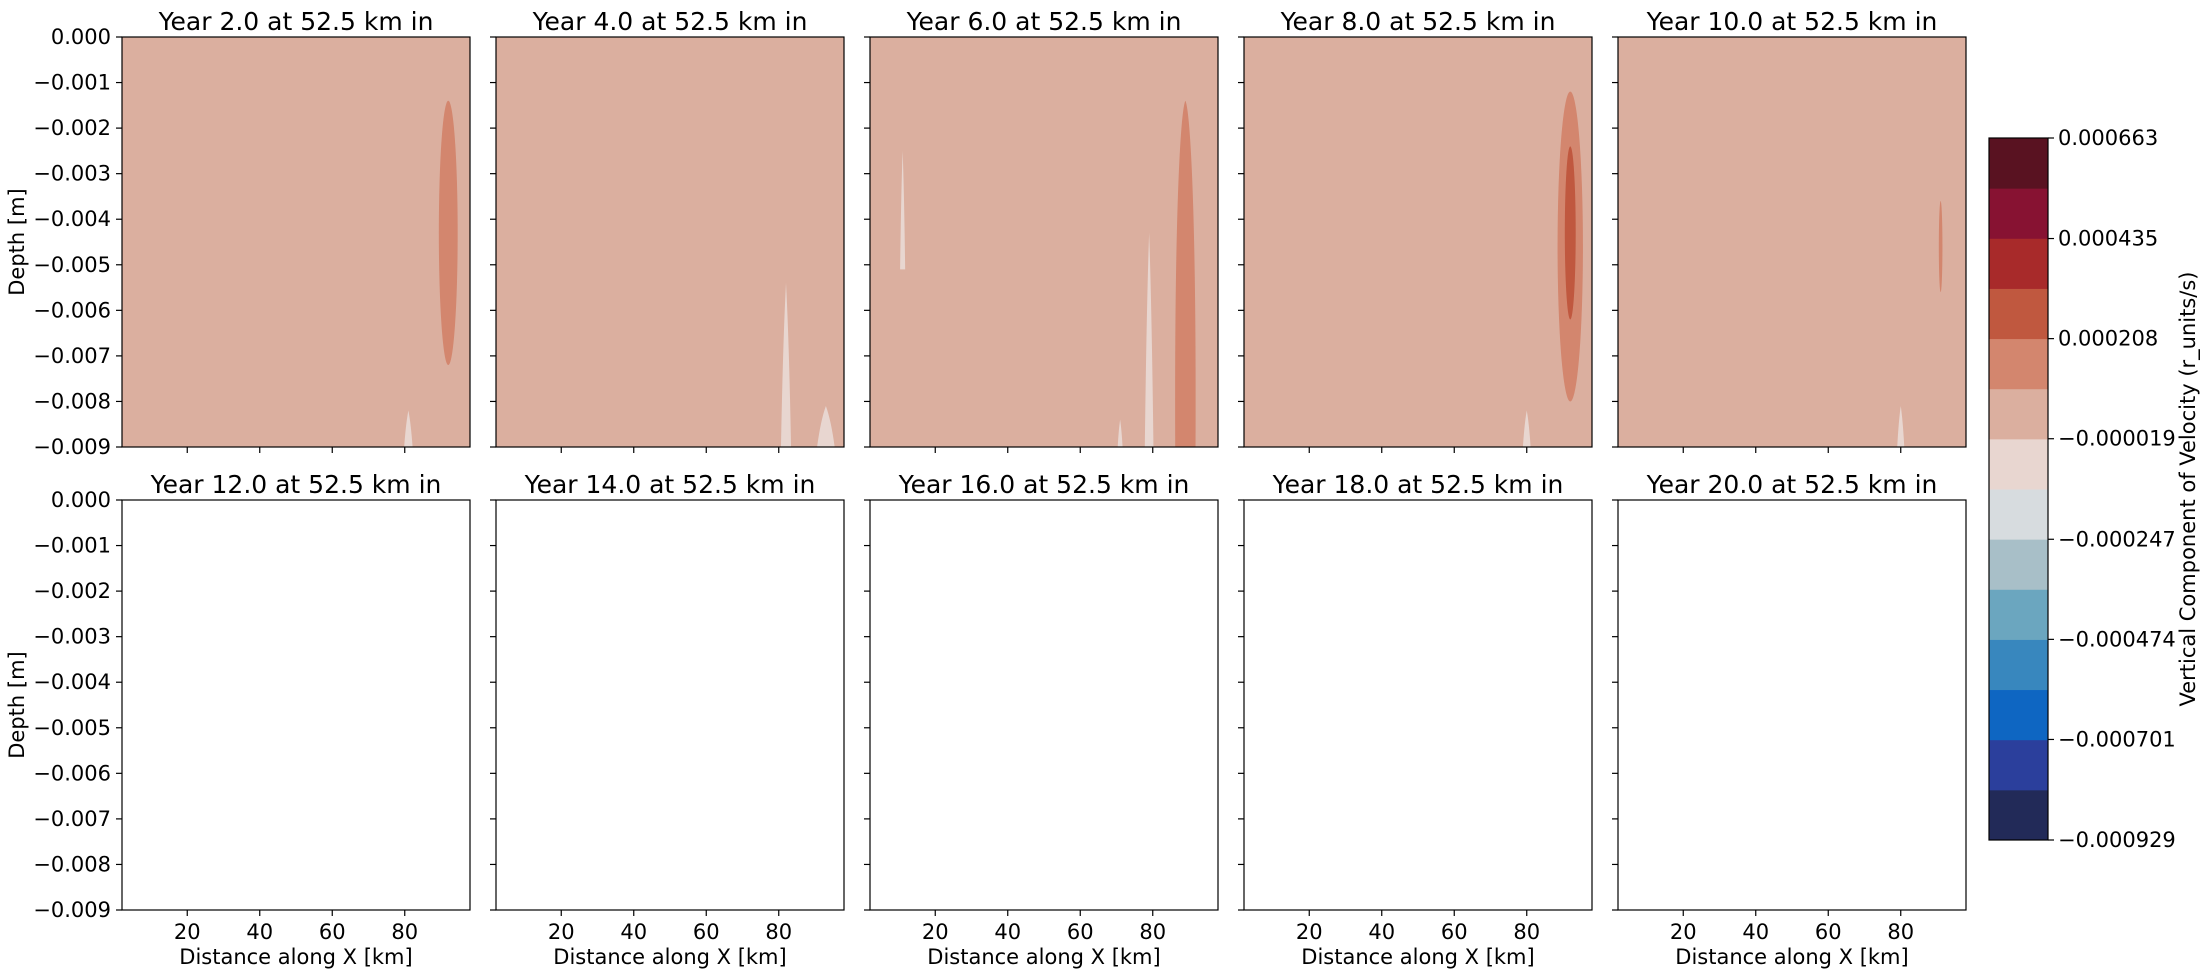 This screenshot has height=975, width=2210. I want to click on colorbar-tick-label: −0.000474, so click(2117, 639).